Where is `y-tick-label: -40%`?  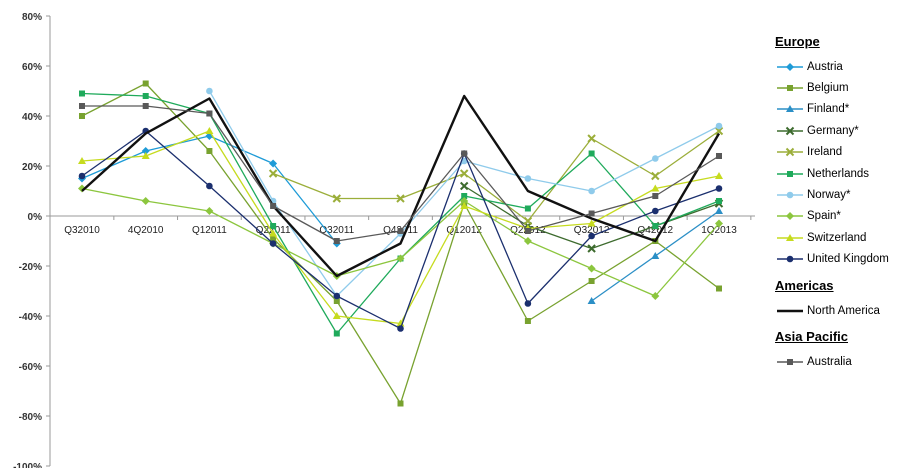 y-tick-label: -40% is located at coordinates (30, 317).